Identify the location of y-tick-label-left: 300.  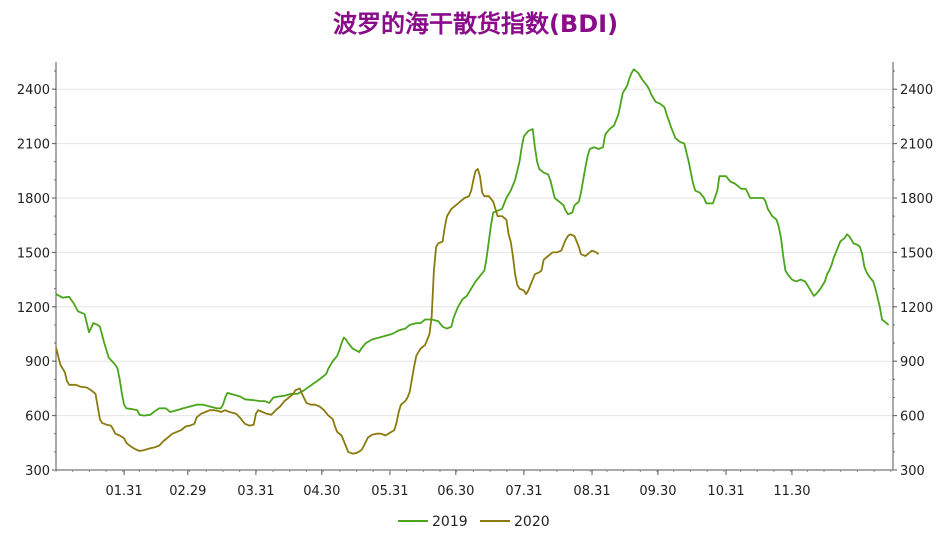
(37, 471).